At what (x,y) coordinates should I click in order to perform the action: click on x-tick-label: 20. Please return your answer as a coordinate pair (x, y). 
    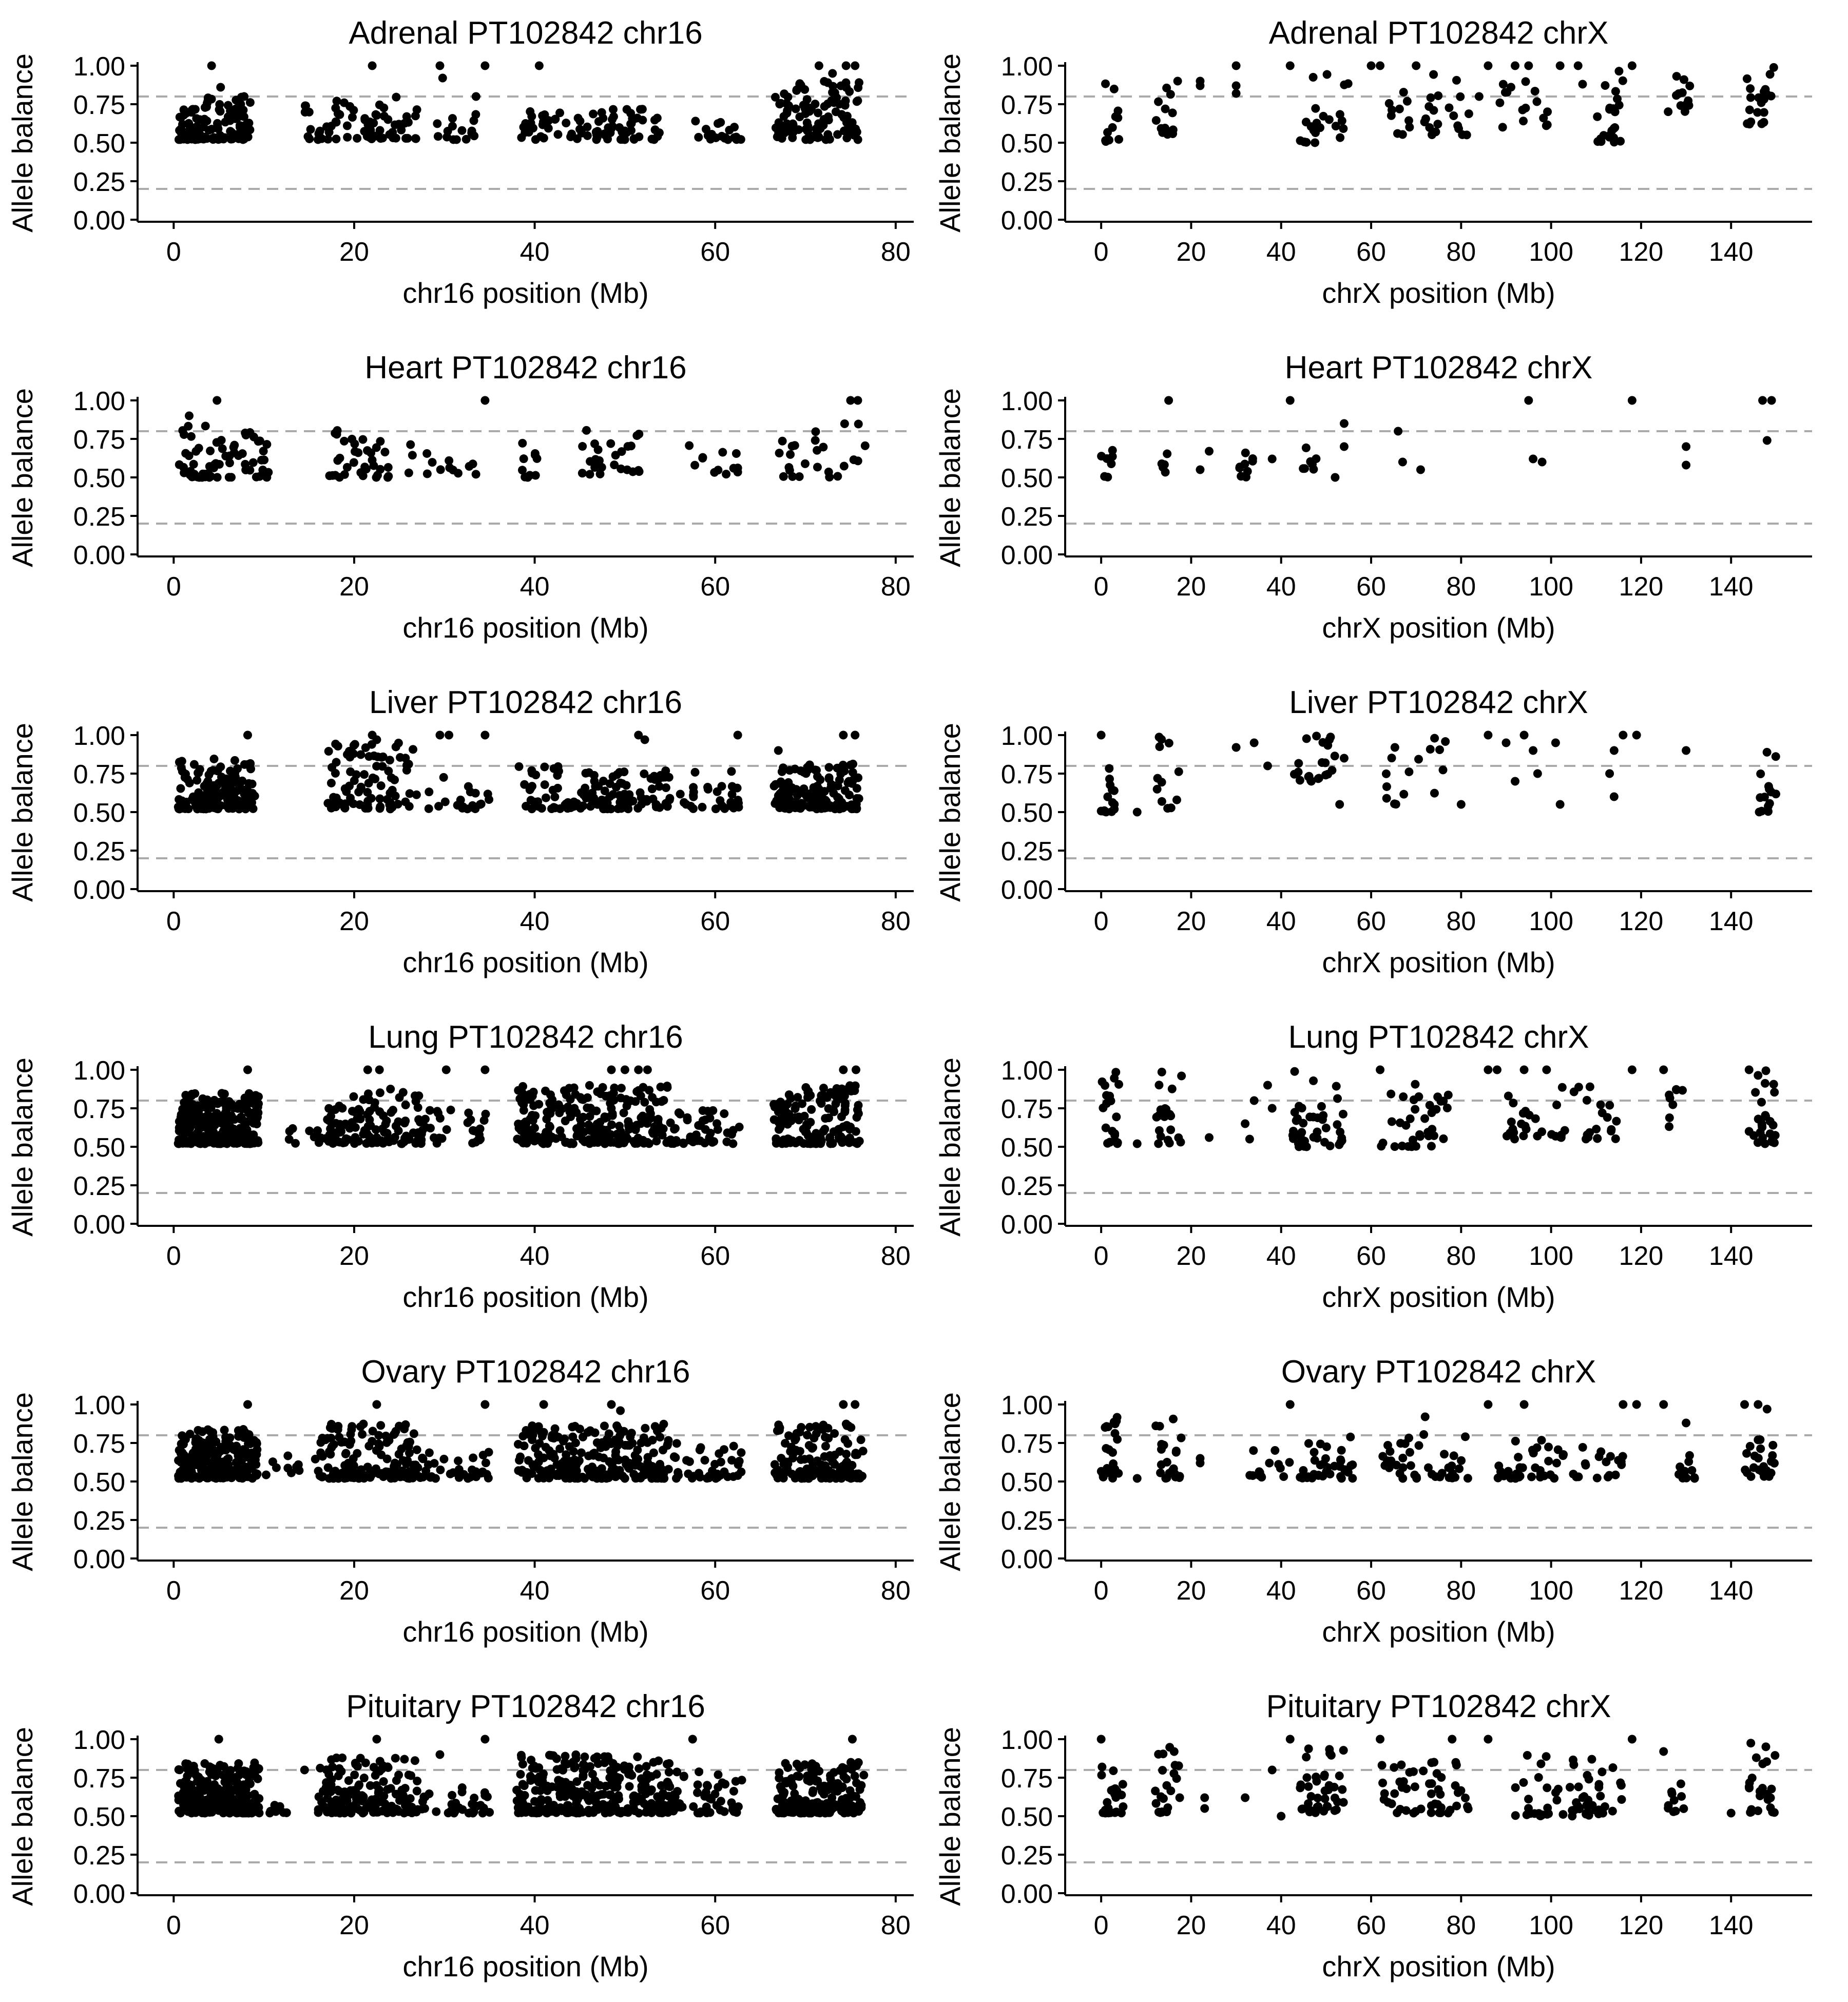
    Looking at the image, I should click on (354, 252).